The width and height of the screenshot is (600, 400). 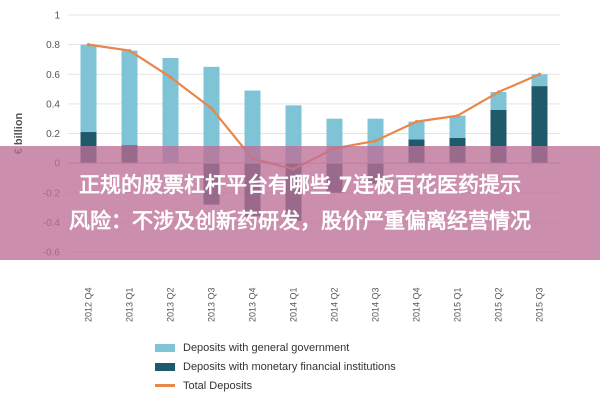 I want to click on x-tick-label: 2013 Q3, so click(x=212, y=304).